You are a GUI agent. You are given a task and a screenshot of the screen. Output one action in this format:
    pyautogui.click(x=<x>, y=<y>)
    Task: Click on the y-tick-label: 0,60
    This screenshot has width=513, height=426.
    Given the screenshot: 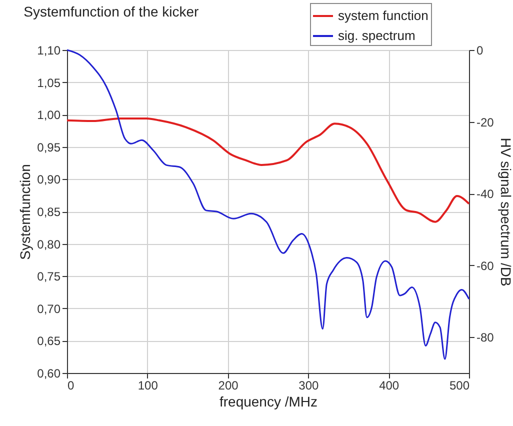 What is the action you would take?
    pyautogui.click(x=49, y=373)
    